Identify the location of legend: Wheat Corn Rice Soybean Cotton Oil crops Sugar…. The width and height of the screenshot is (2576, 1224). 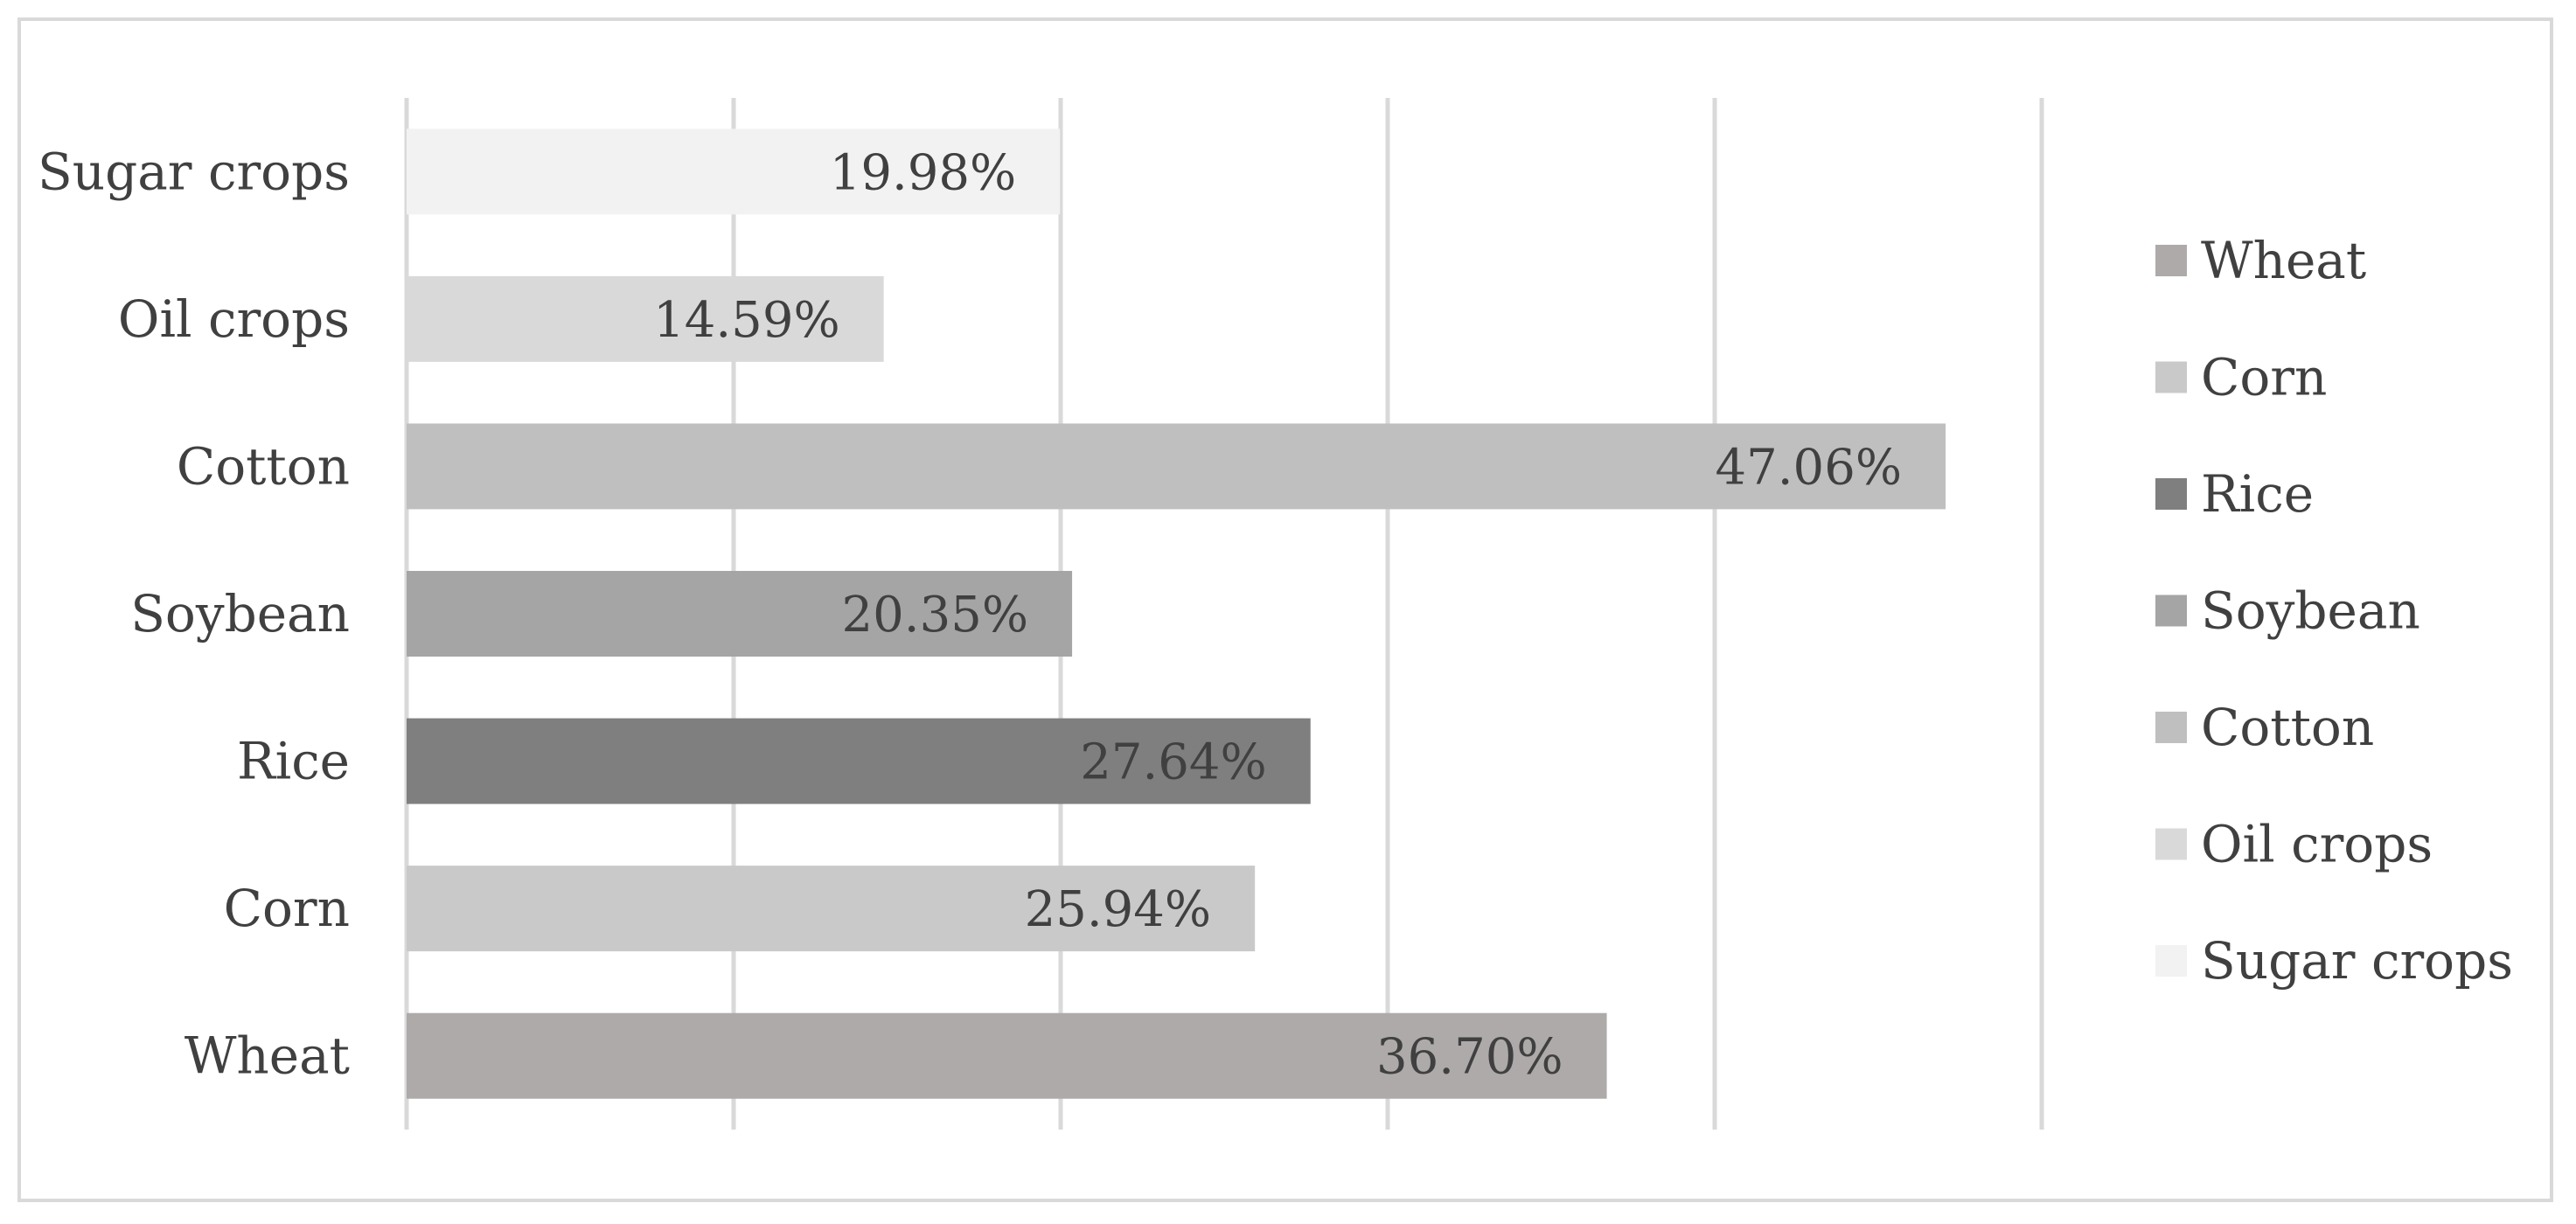
(2334, 611).